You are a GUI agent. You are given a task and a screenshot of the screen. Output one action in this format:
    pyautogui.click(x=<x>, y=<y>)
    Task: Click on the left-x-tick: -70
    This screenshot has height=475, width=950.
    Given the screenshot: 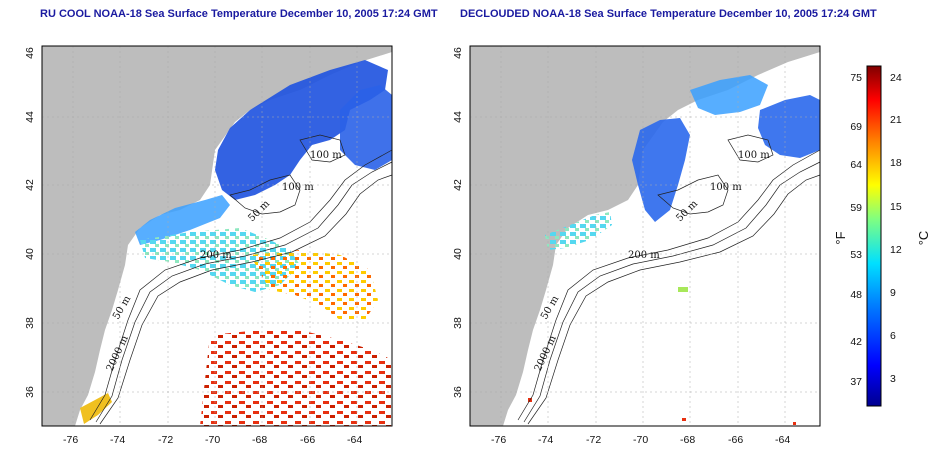 What is the action you would take?
    pyautogui.click(x=212, y=440)
    